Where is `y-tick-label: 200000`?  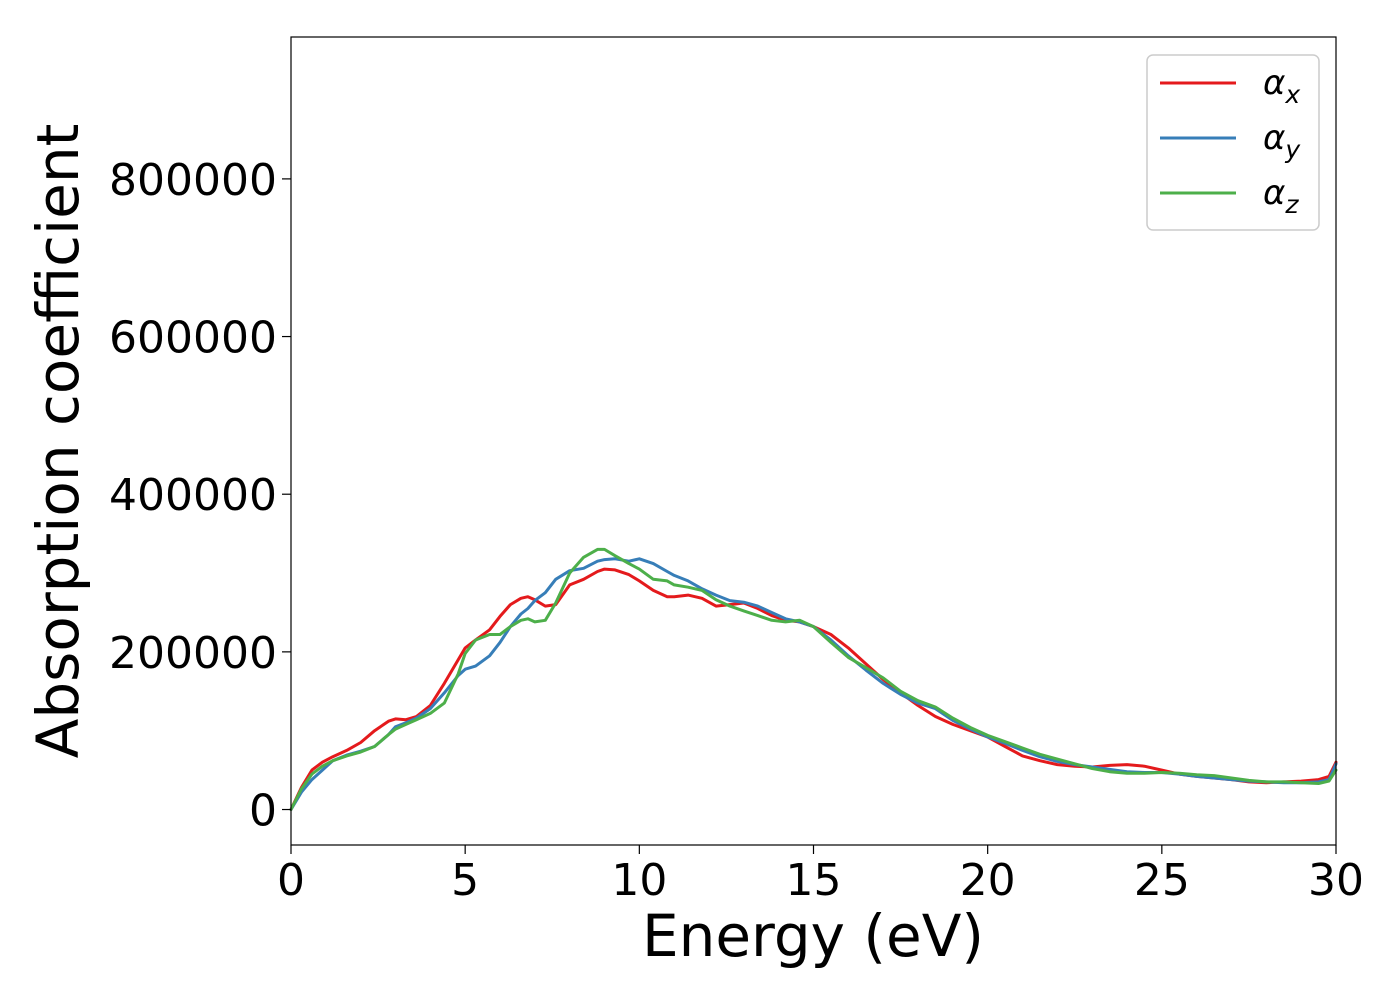
y-tick-label: 200000 is located at coordinates (193, 653).